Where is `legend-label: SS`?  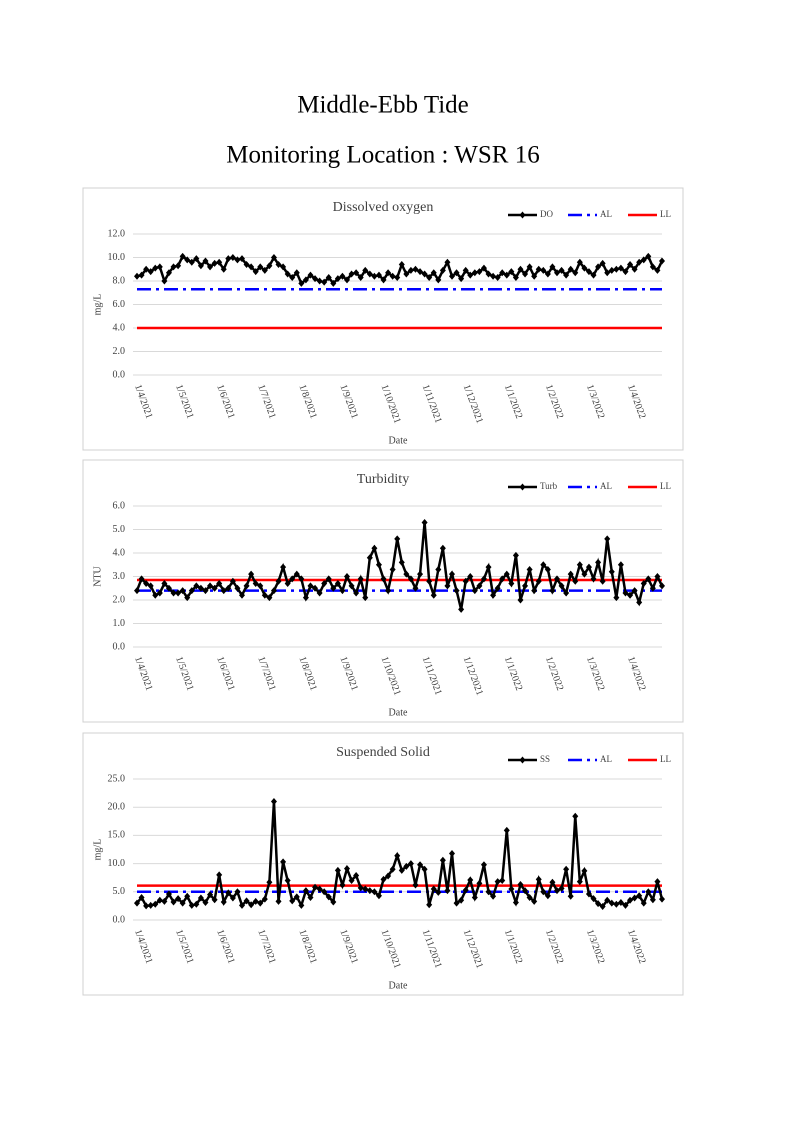
legend-label: SS is located at coordinates (545, 759).